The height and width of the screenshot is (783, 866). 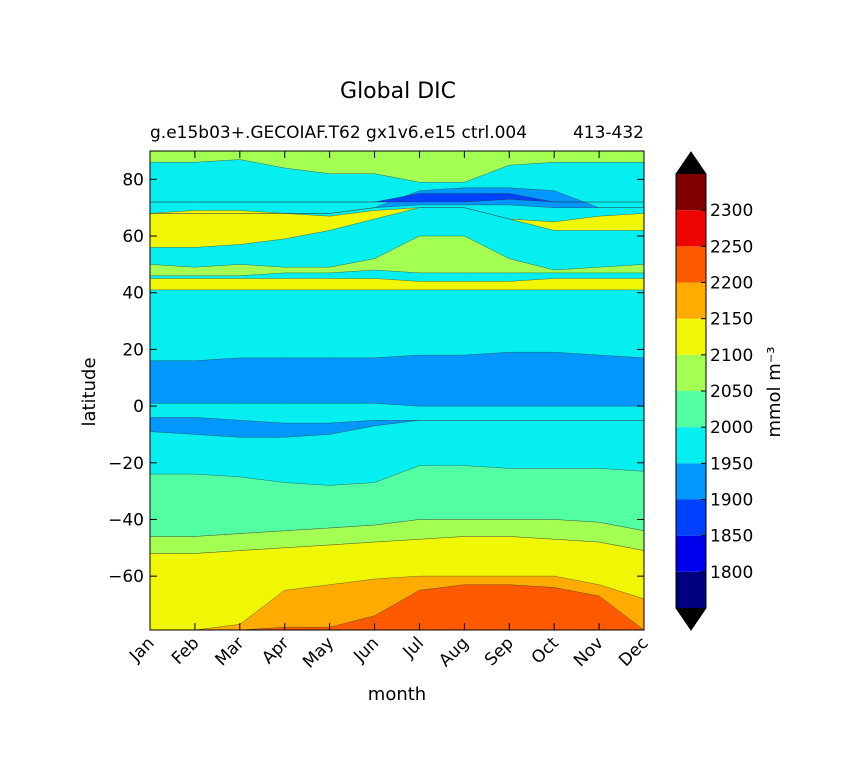 What do you see at coordinates (731, 464) in the screenshot?
I see `colorbar-tick-label: 1950` at bounding box center [731, 464].